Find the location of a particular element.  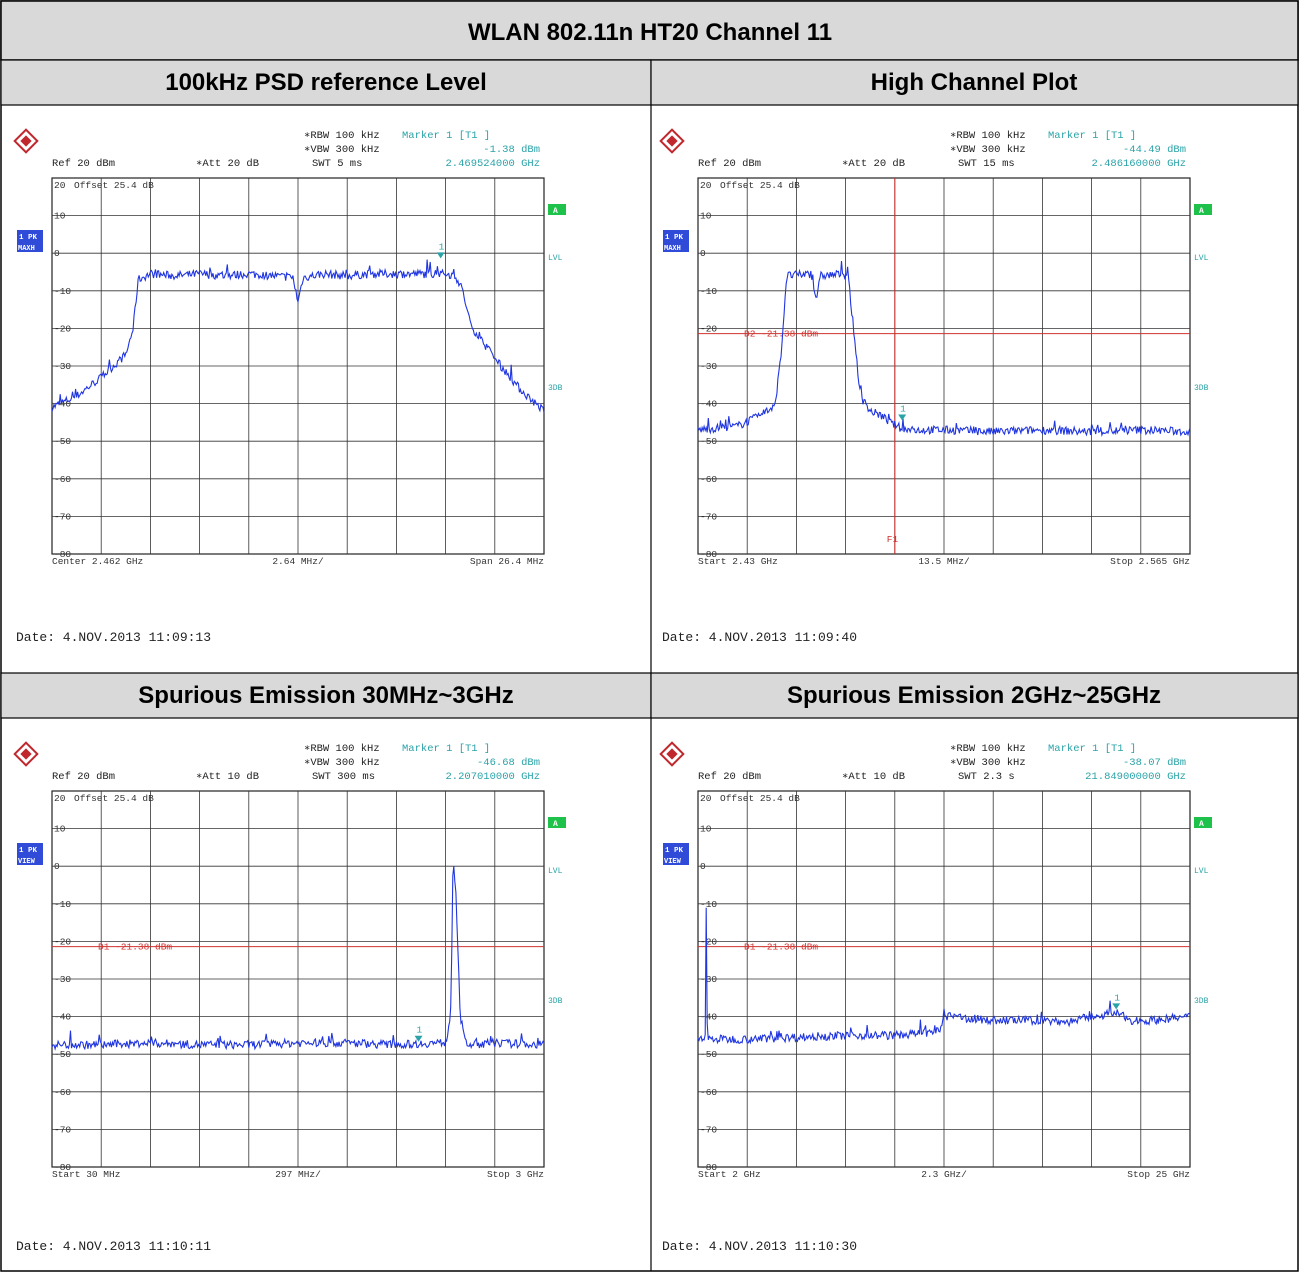

y-tick-label: -30 is located at coordinates (62, 366).